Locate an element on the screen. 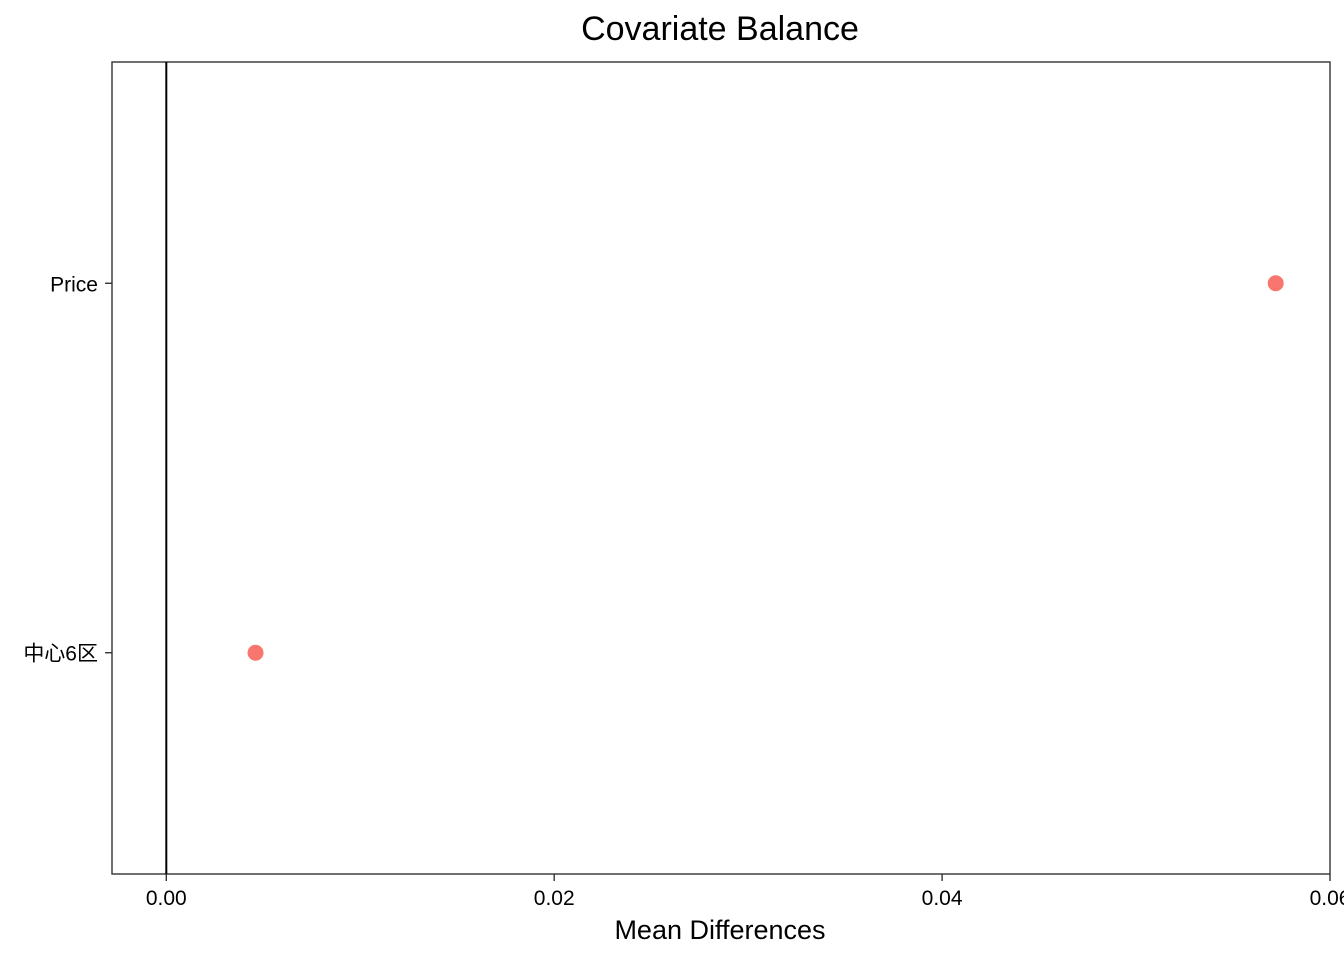 The width and height of the screenshot is (1344, 965). chart-title: Covariate Balance is located at coordinates (720, 29).